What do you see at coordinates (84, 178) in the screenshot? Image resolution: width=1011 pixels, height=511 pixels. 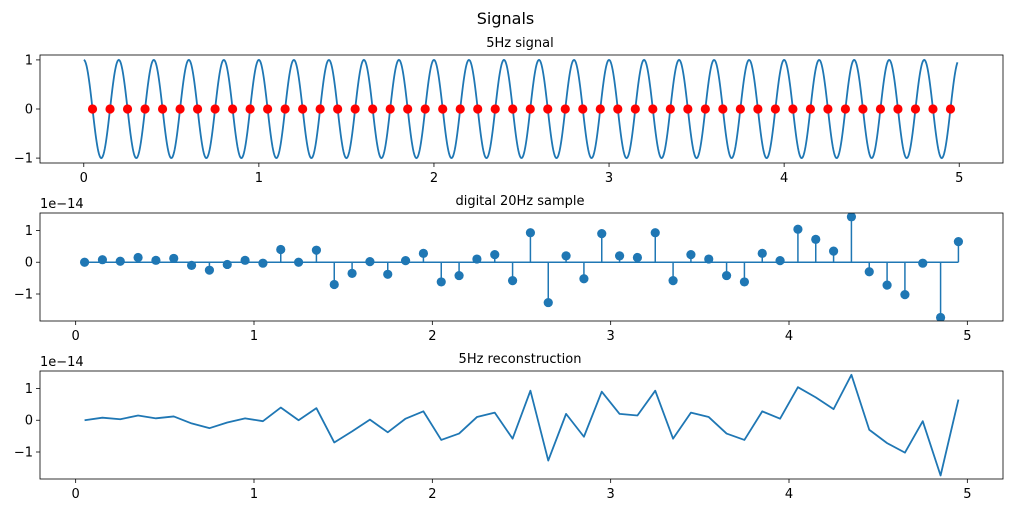 I see `x-tick-label: 0` at bounding box center [84, 178].